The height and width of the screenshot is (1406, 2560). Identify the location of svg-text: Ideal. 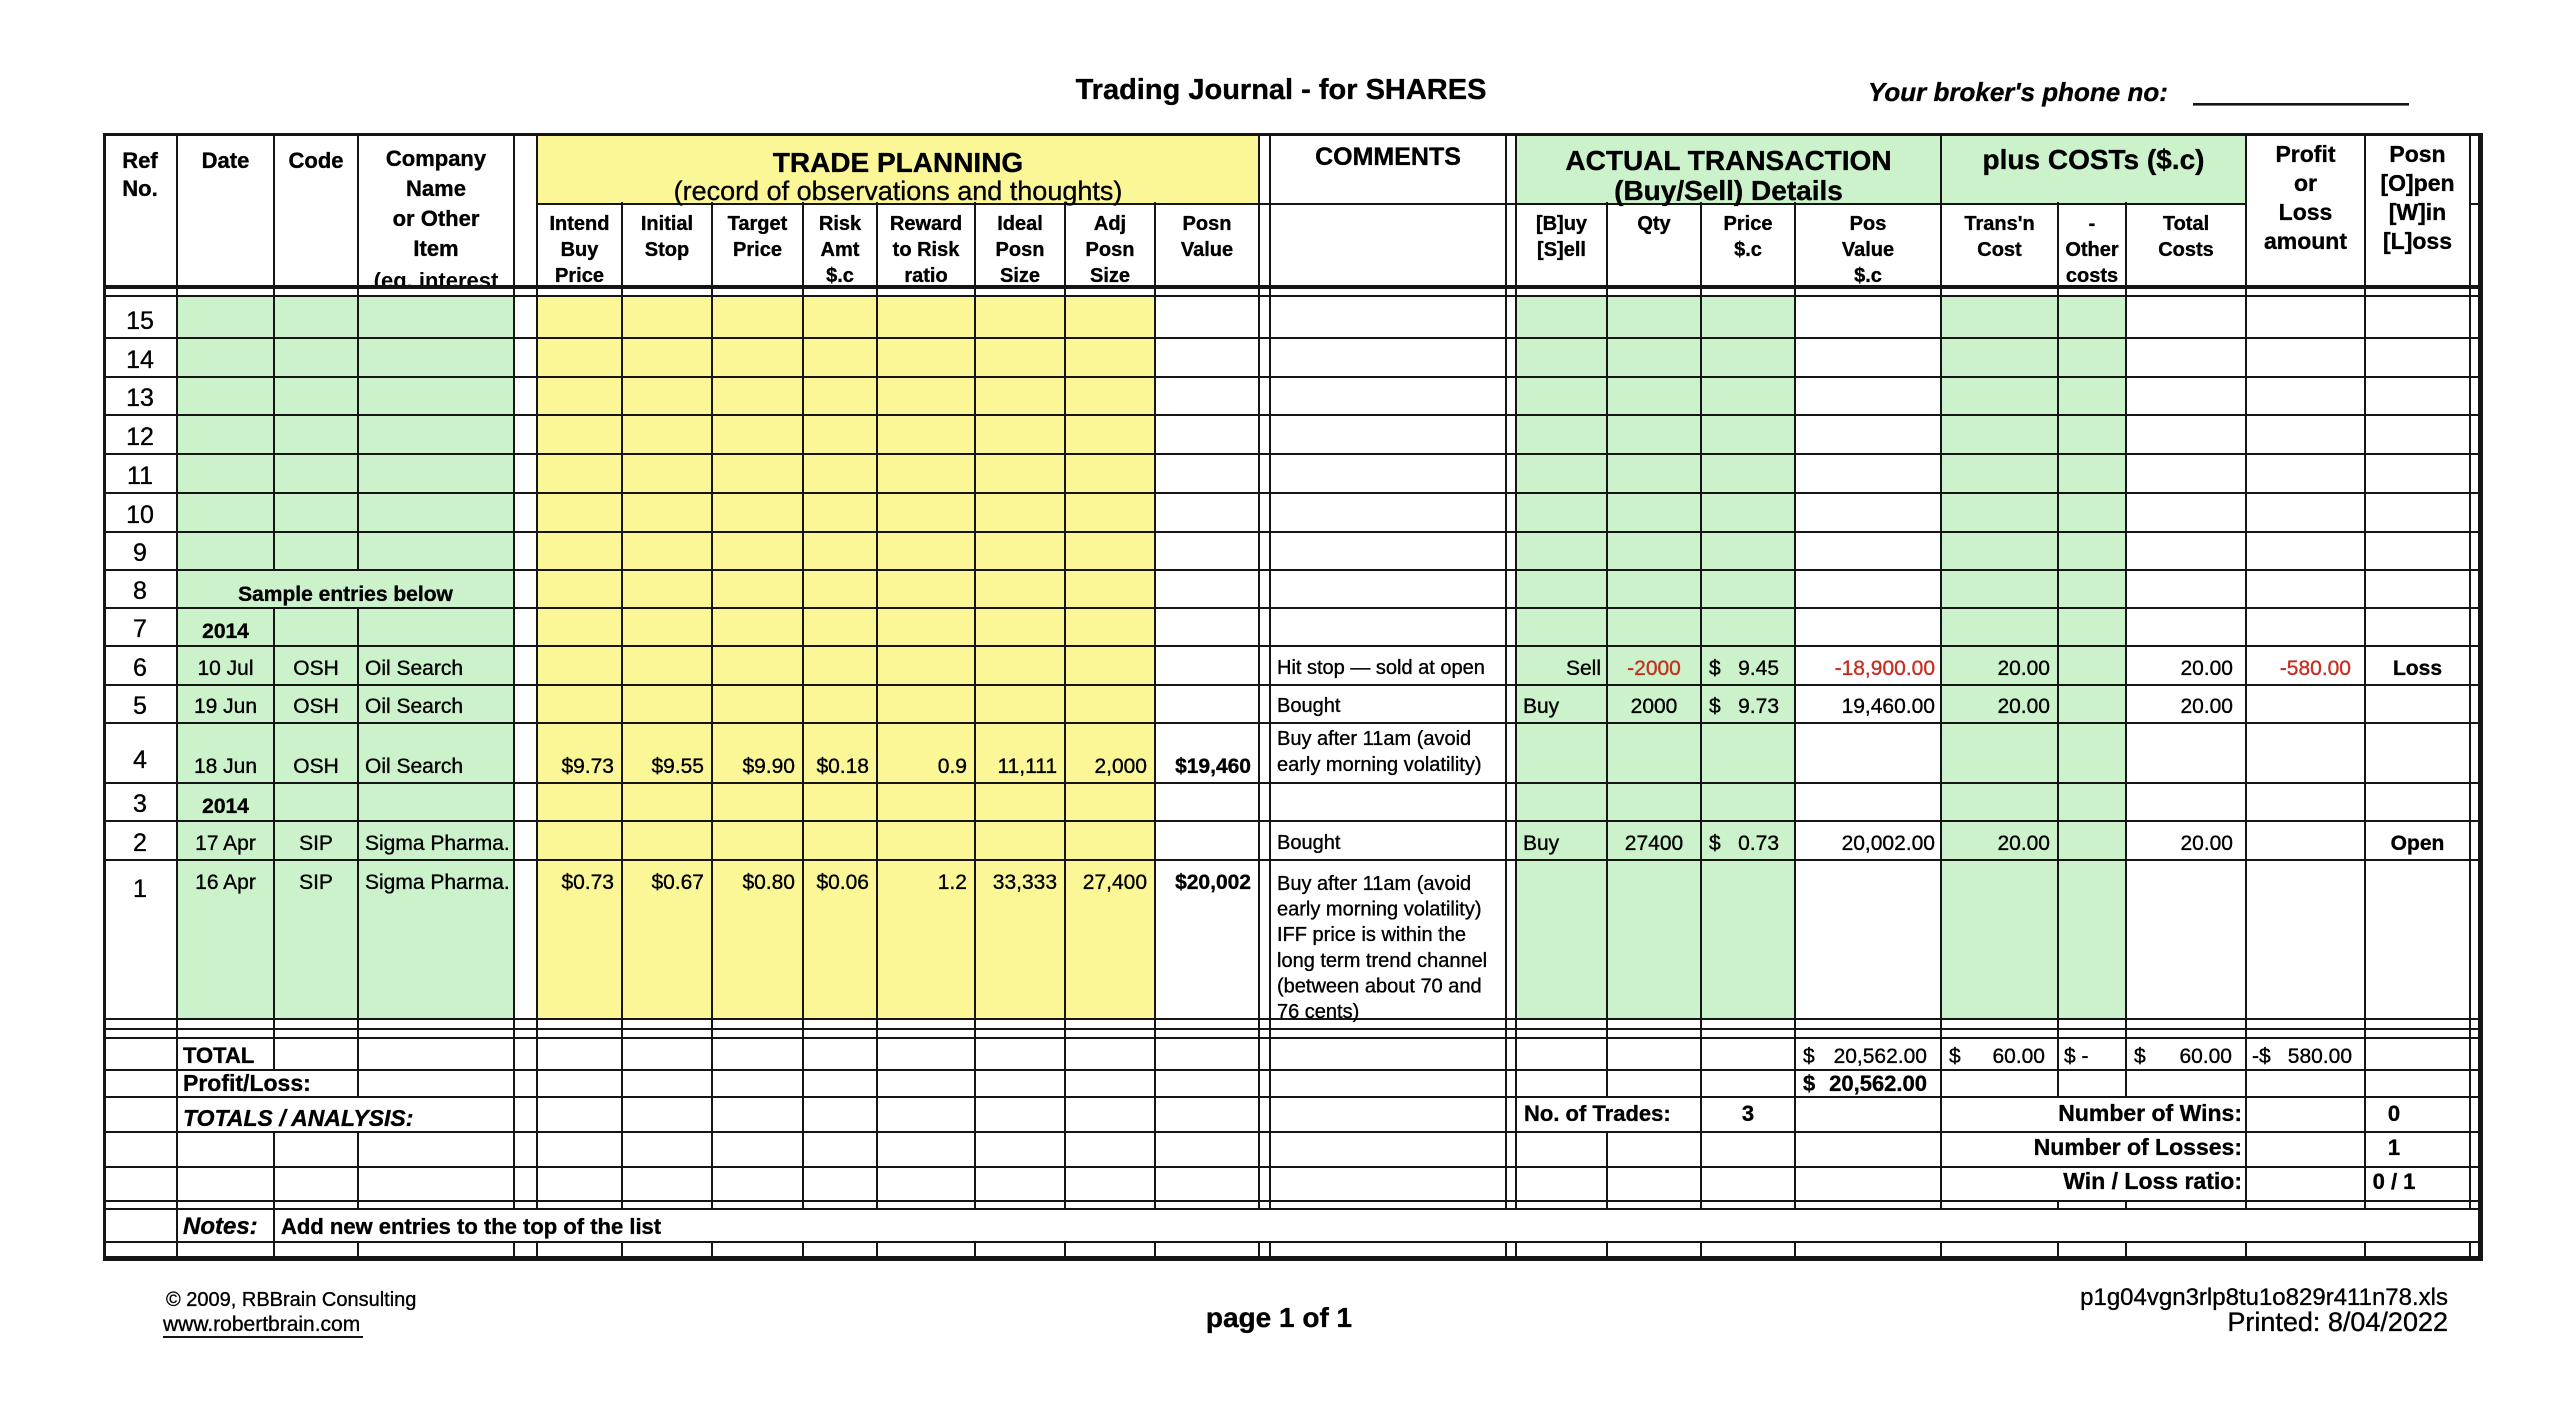
(1020, 224).